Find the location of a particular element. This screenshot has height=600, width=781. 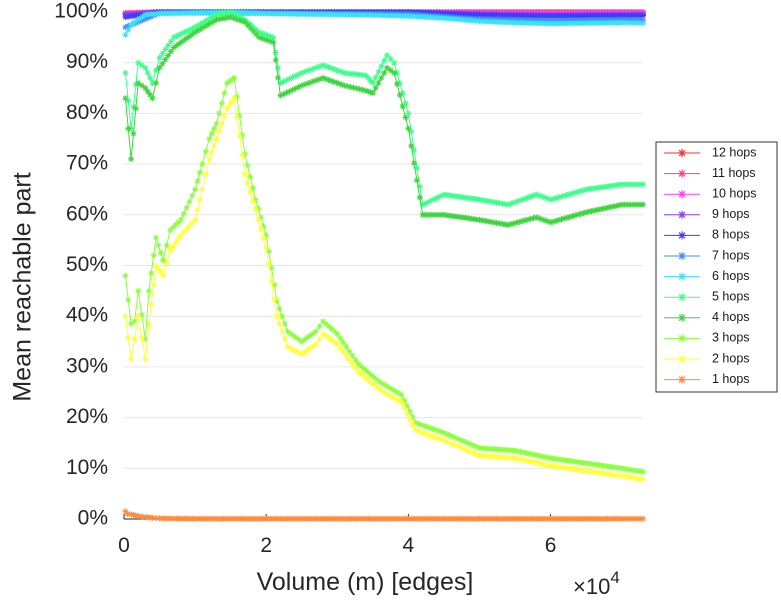

y-tick-label: 60% is located at coordinates (87, 213).